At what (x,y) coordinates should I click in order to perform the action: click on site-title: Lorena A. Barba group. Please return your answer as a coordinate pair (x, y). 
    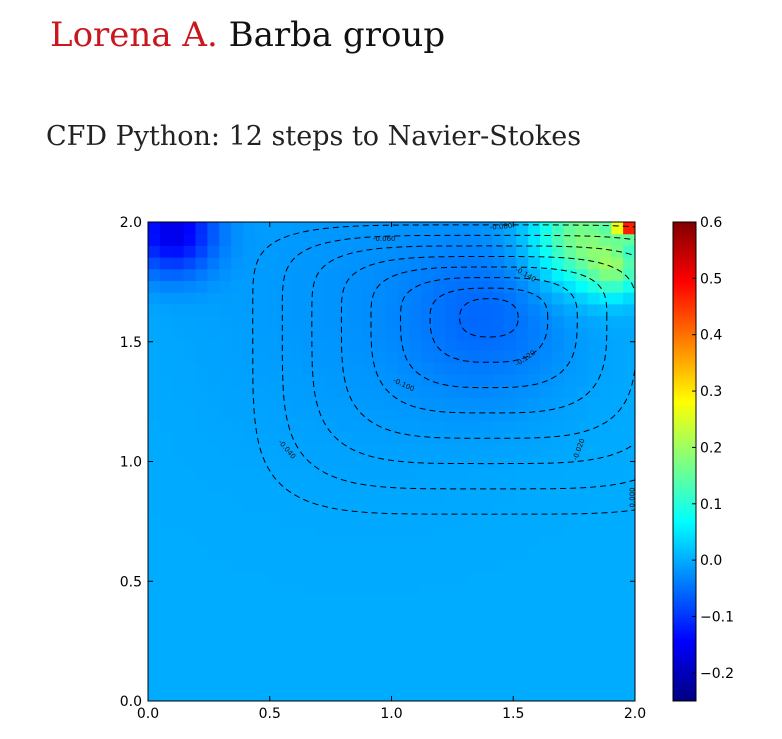
    Looking at the image, I should click on (247, 35).